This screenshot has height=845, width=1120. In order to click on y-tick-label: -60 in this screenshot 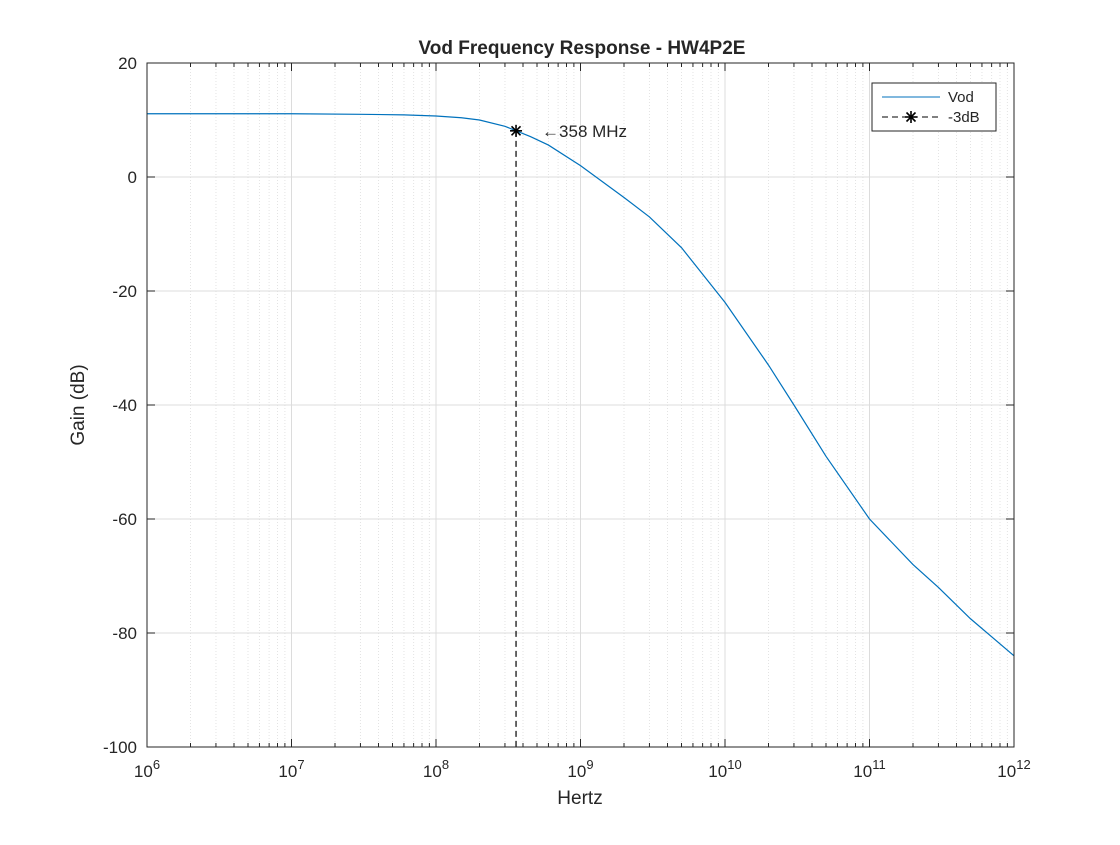, I will do `click(124, 519)`.